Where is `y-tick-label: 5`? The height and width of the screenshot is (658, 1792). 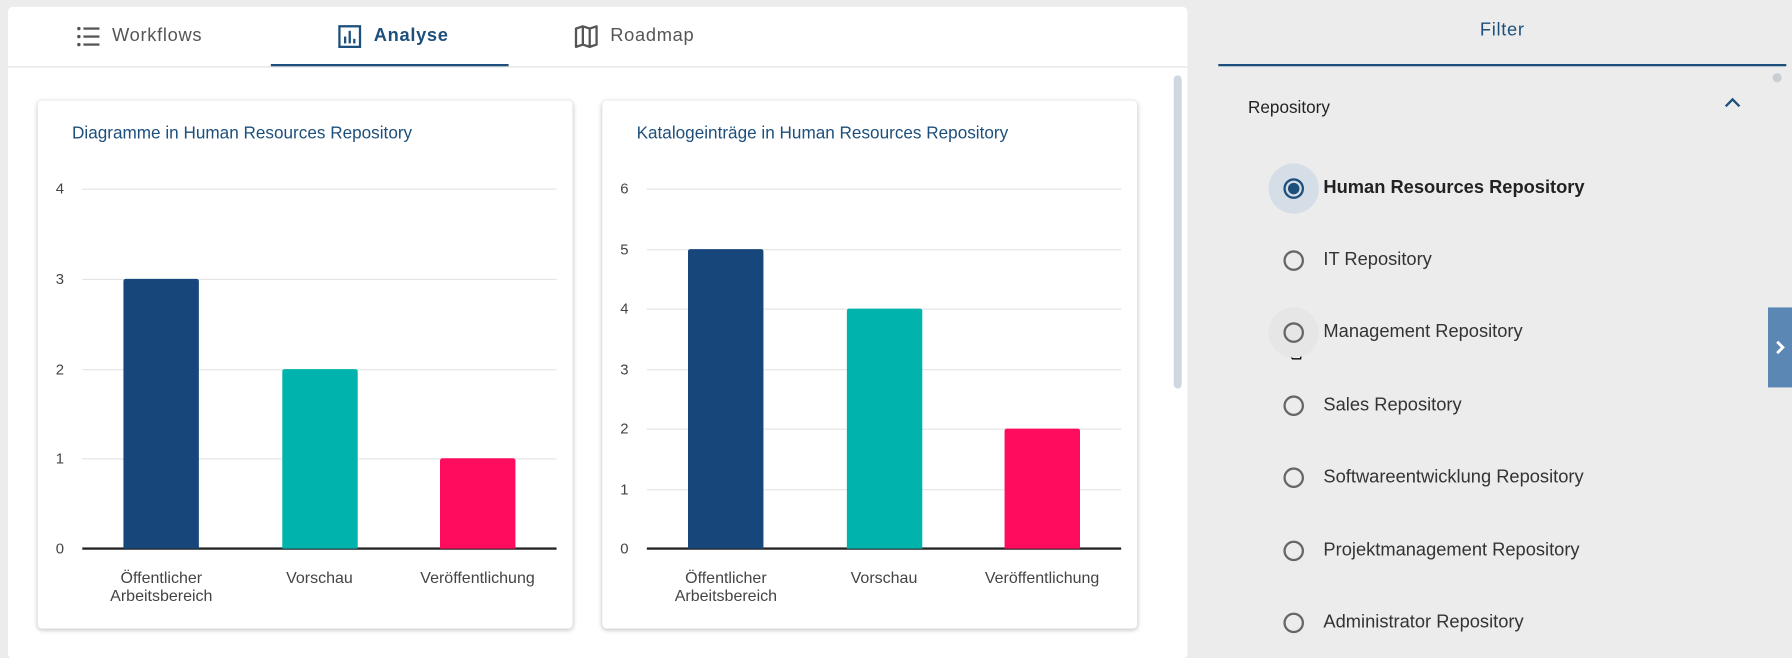
y-tick-label: 5 is located at coordinates (624, 248).